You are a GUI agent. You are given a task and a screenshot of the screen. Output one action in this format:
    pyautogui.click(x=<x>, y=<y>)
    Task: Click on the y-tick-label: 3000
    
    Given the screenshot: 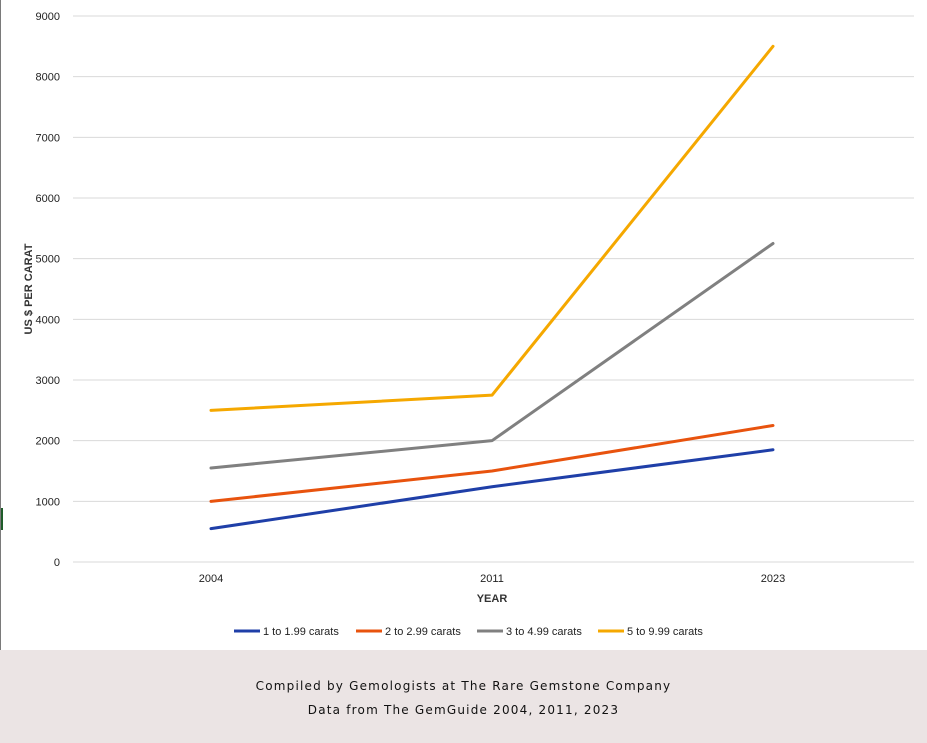 What is the action you would take?
    pyautogui.click(x=48, y=381)
    